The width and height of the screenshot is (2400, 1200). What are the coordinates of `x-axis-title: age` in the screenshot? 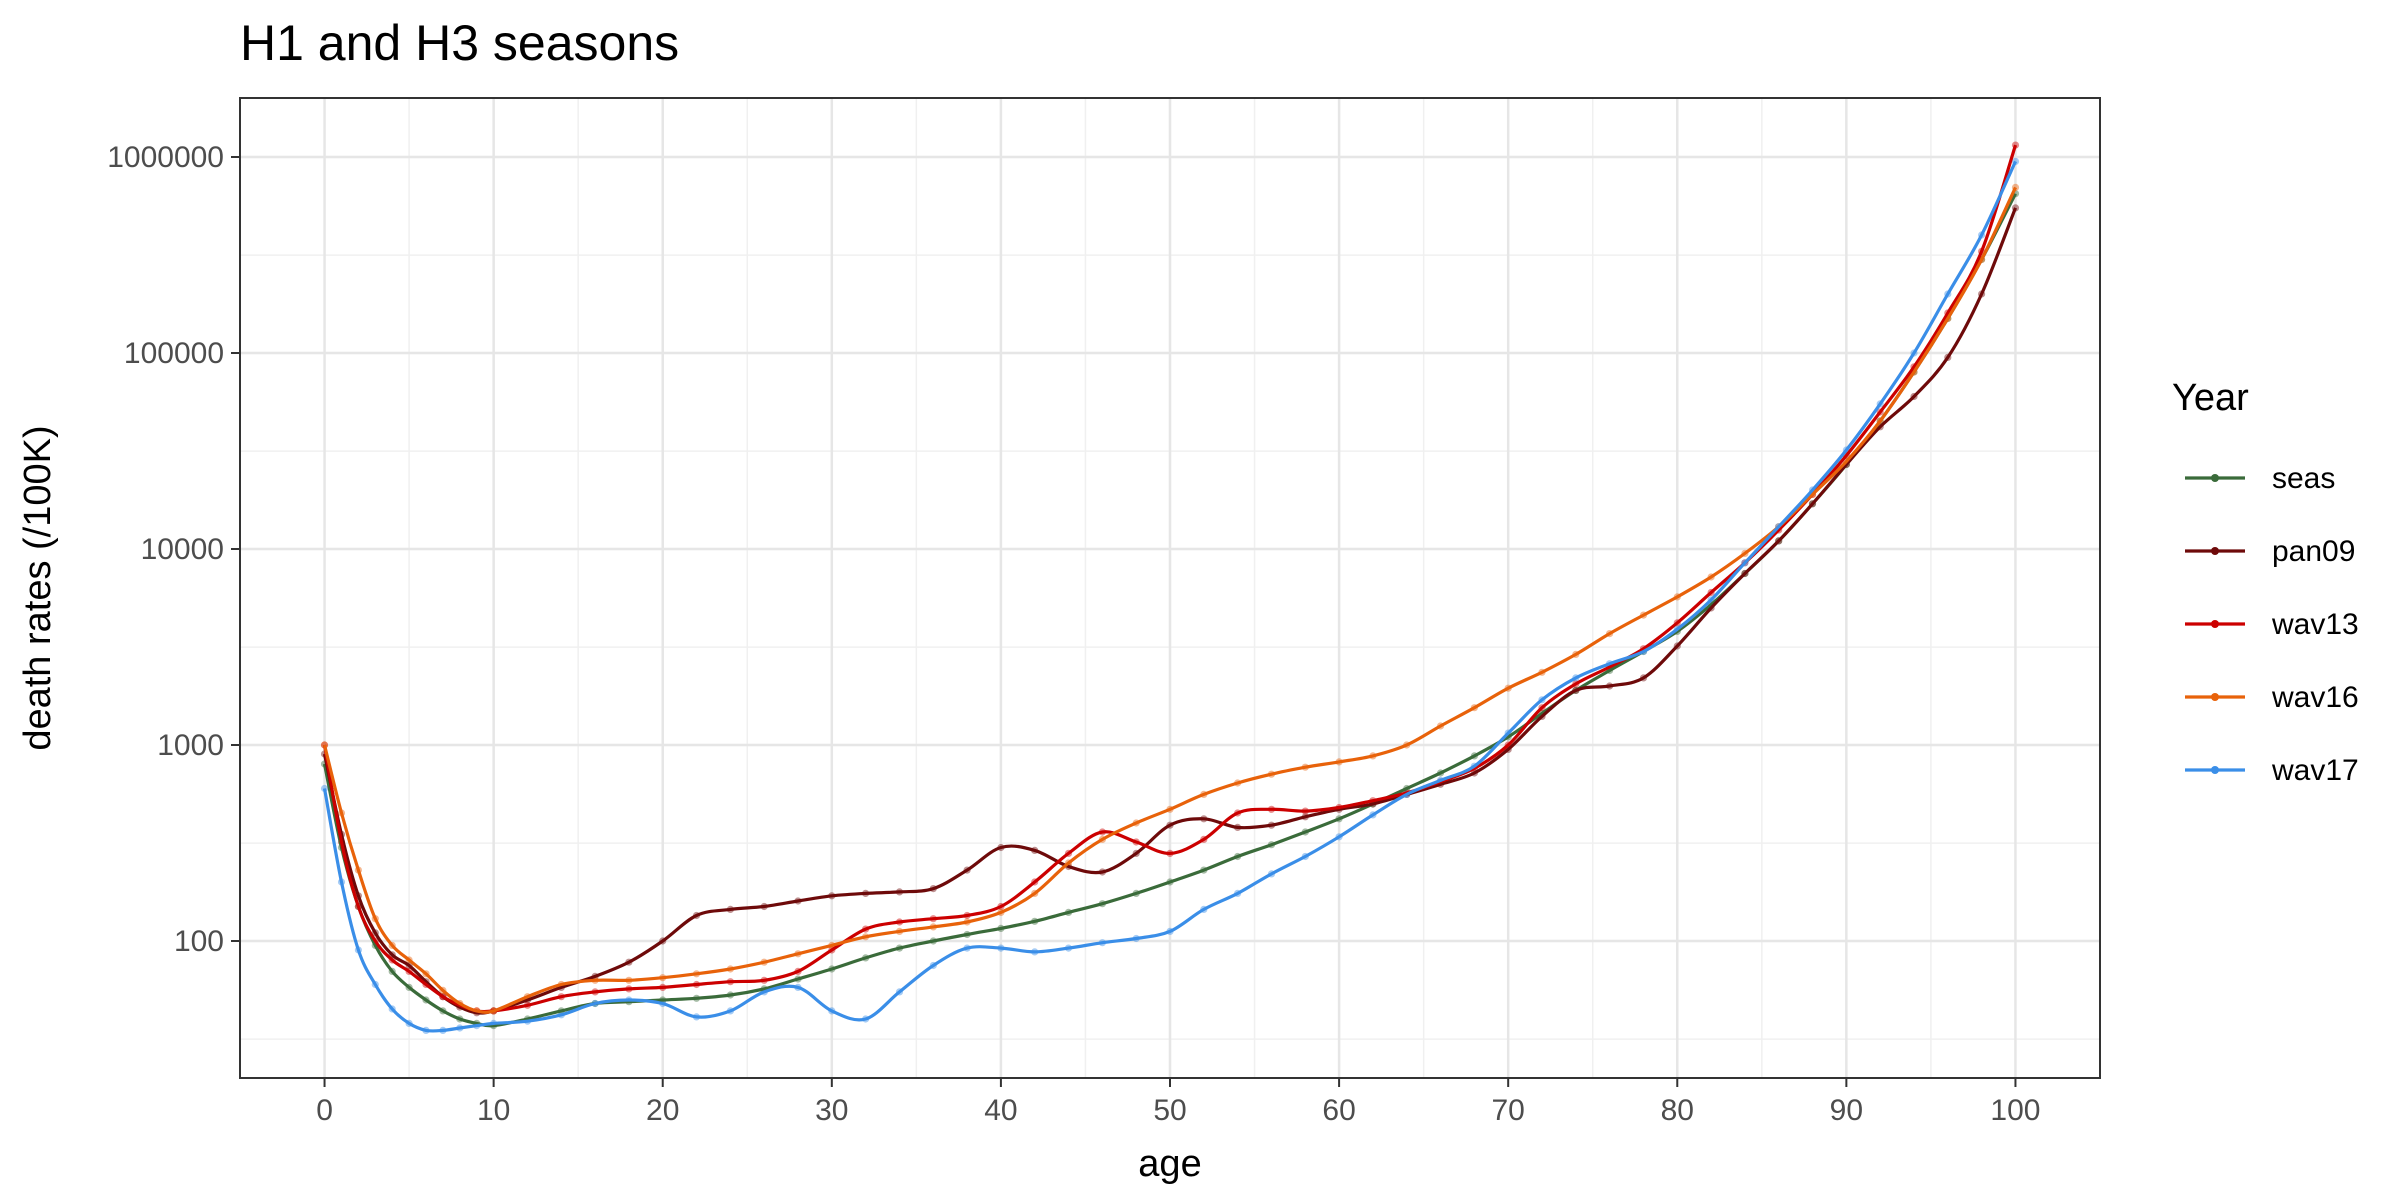 It's located at (1169, 1164).